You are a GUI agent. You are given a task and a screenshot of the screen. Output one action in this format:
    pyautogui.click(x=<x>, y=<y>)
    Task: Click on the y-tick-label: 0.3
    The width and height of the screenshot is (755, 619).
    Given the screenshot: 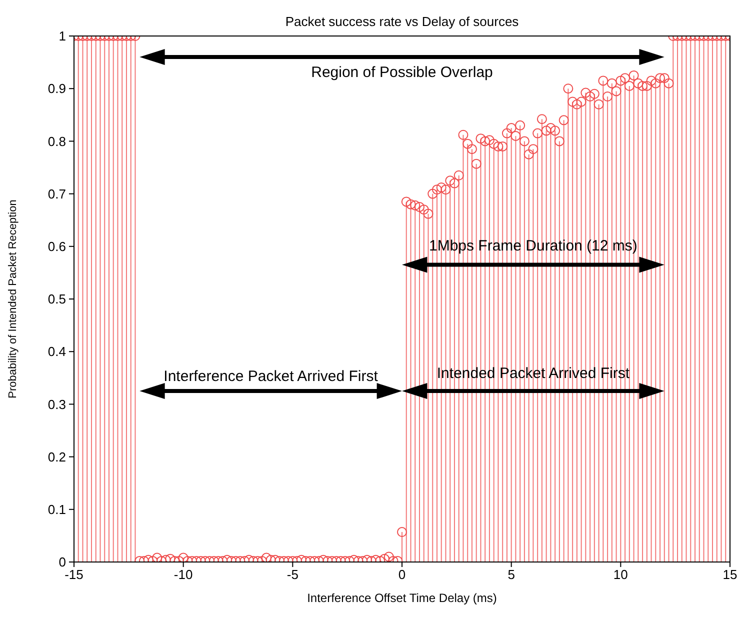 What is the action you would take?
    pyautogui.click(x=57, y=404)
    